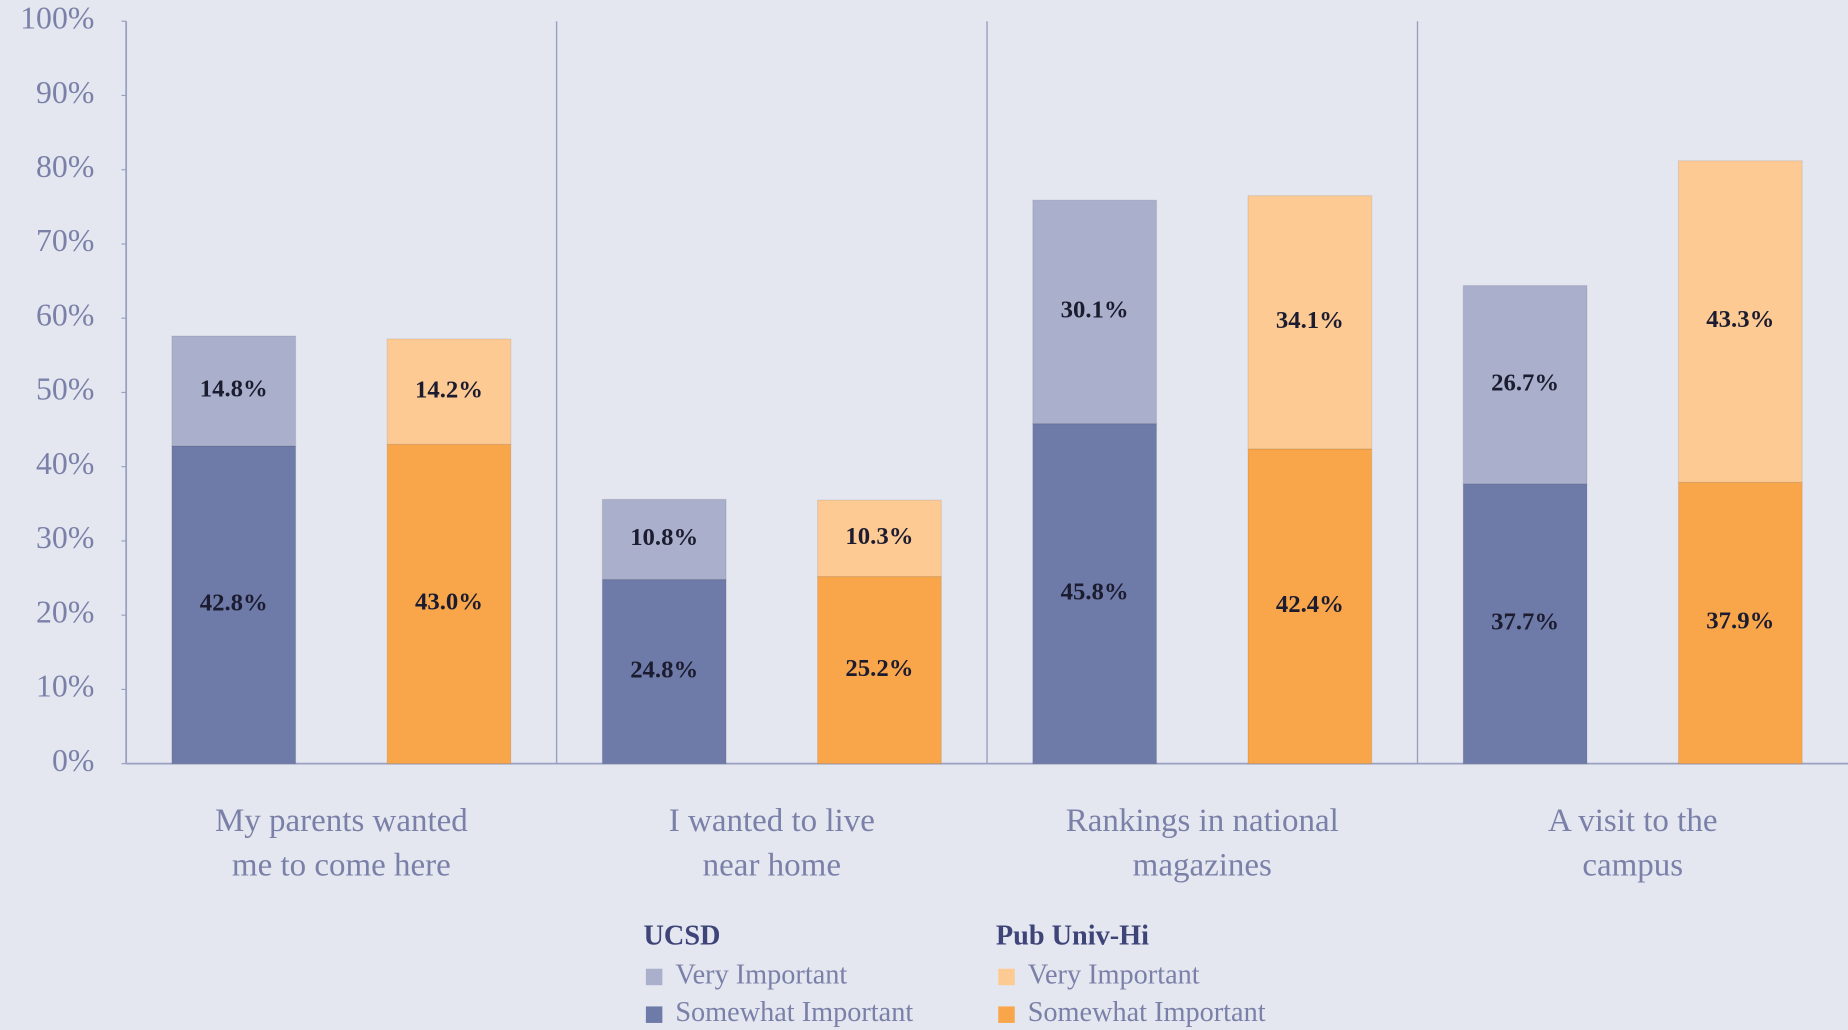 This screenshot has height=1030, width=1848. What do you see at coordinates (65, 463) in the screenshot?
I see `y-tick-label: 40%` at bounding box center [65, 463].